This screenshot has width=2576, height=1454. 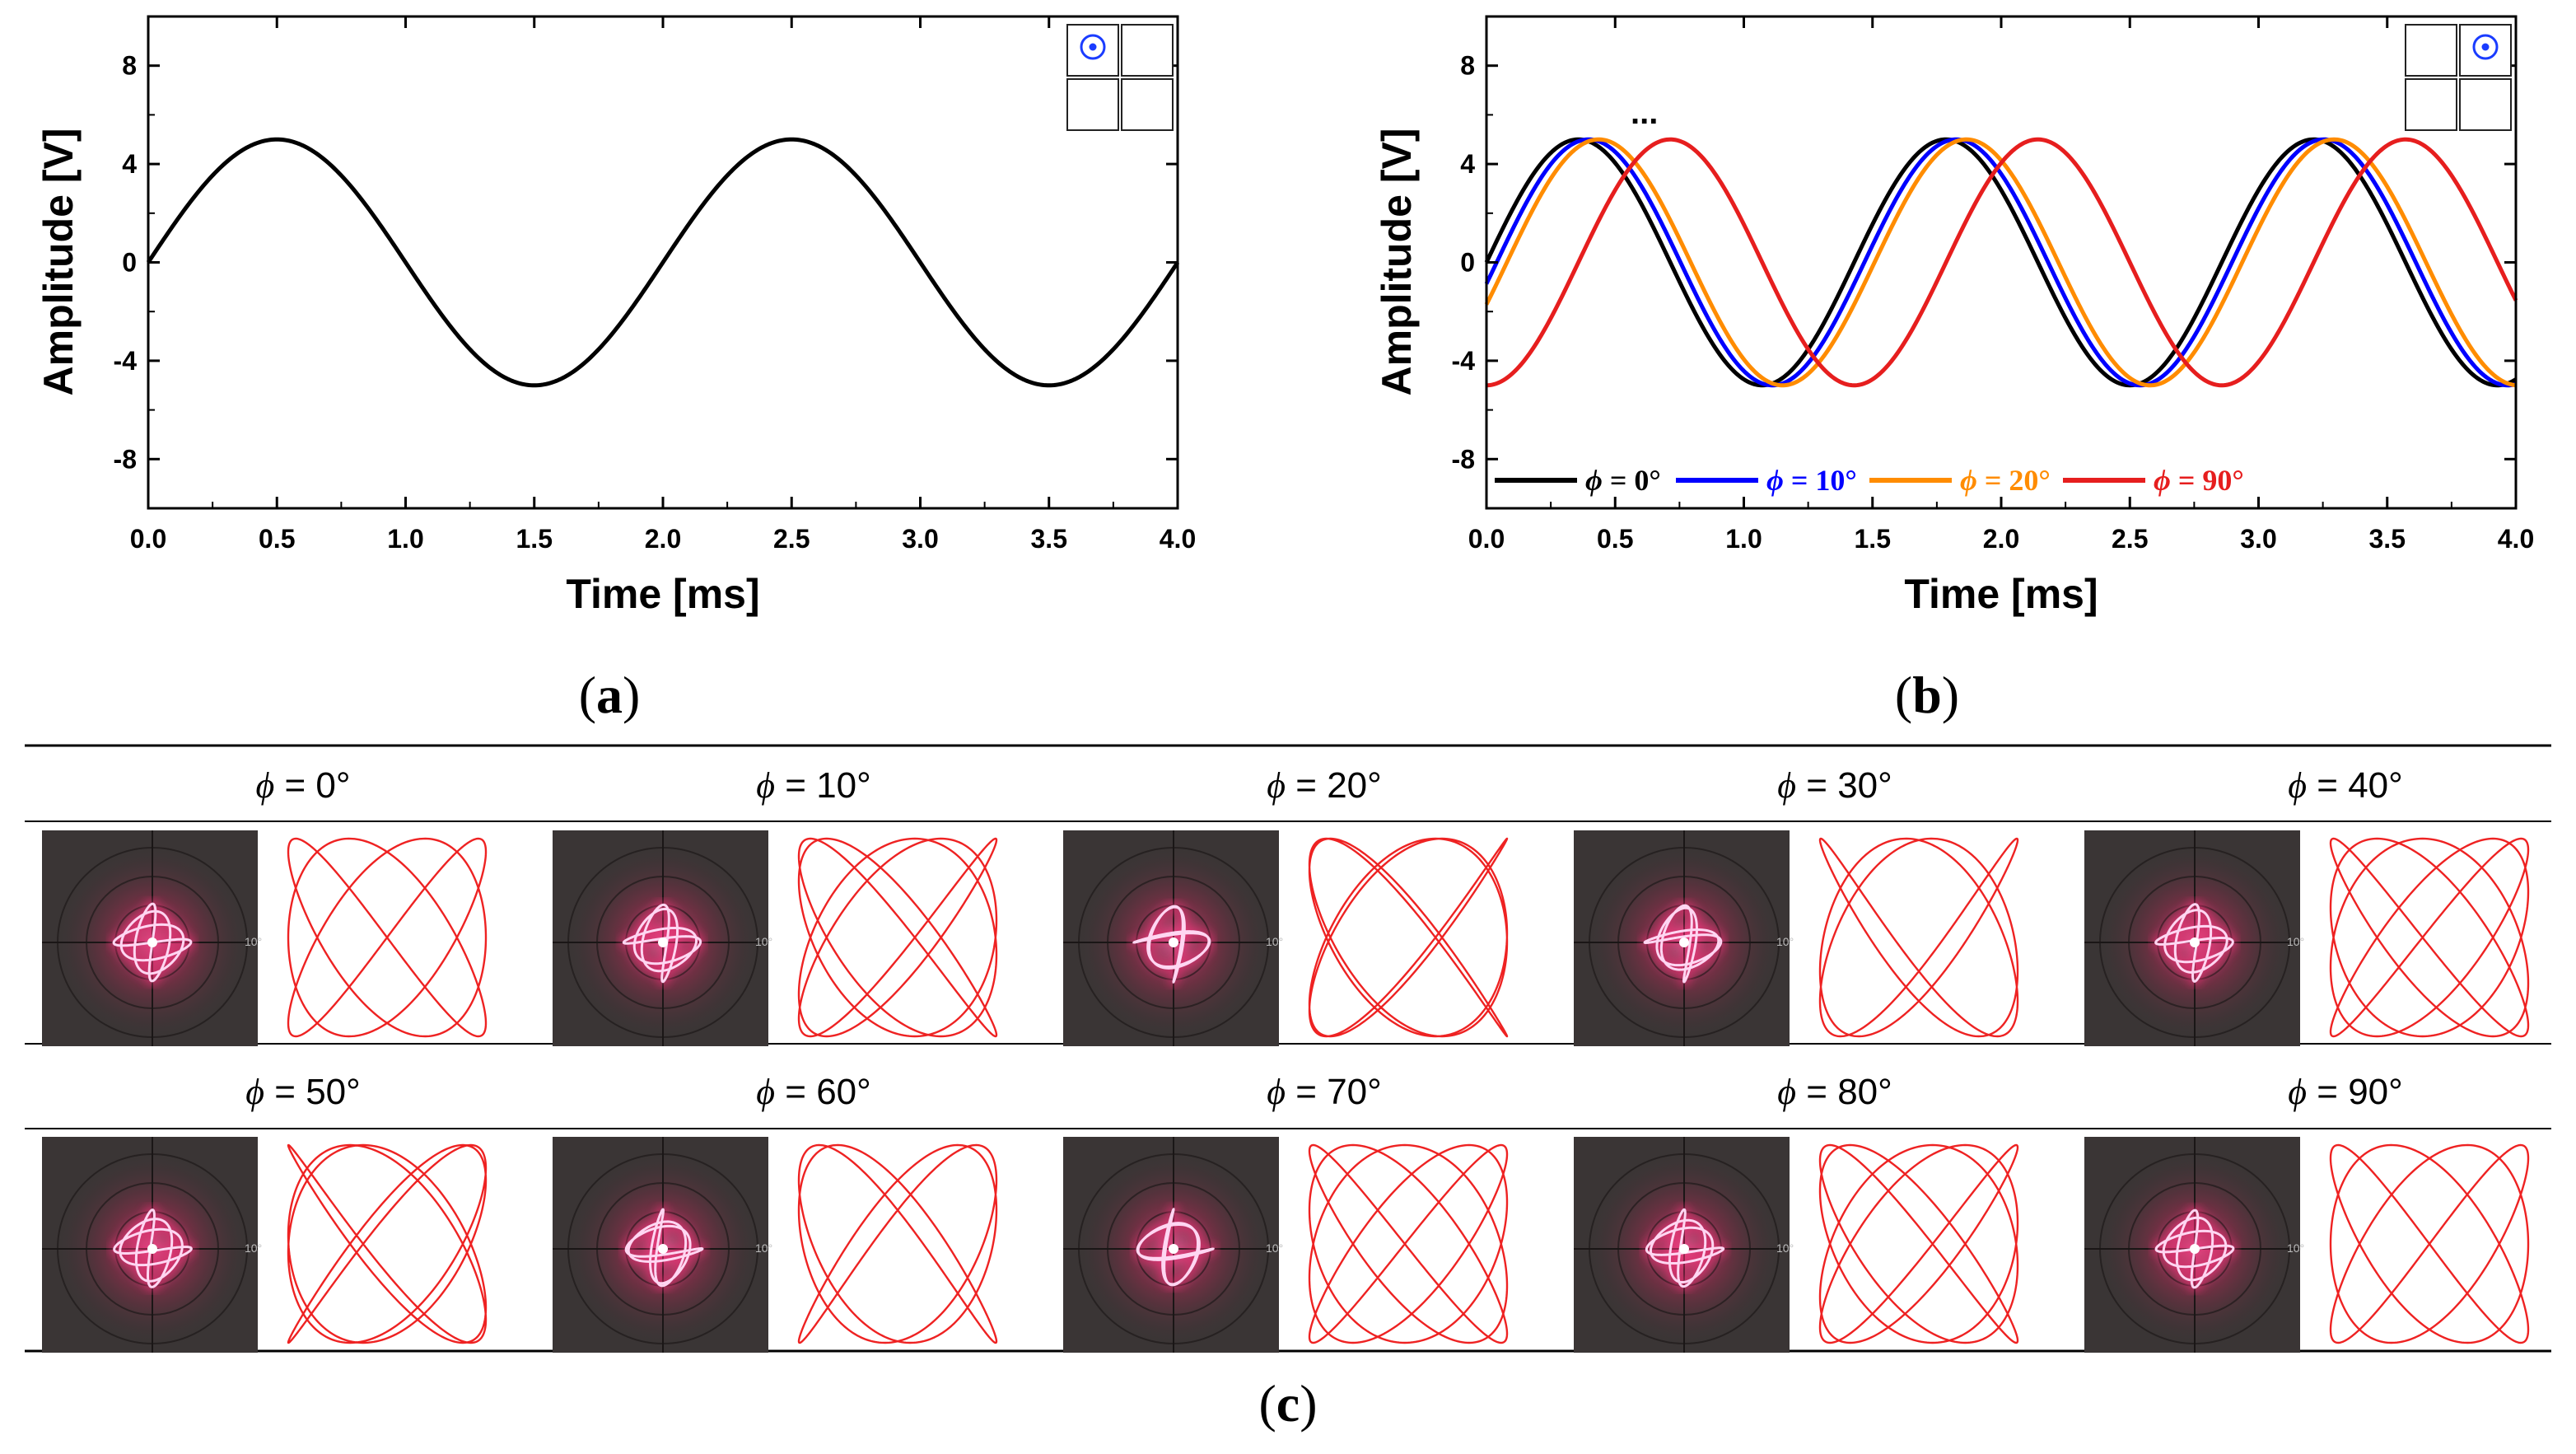 I want to click on panel-a-inset-grid, so click(x=1120, y=77).